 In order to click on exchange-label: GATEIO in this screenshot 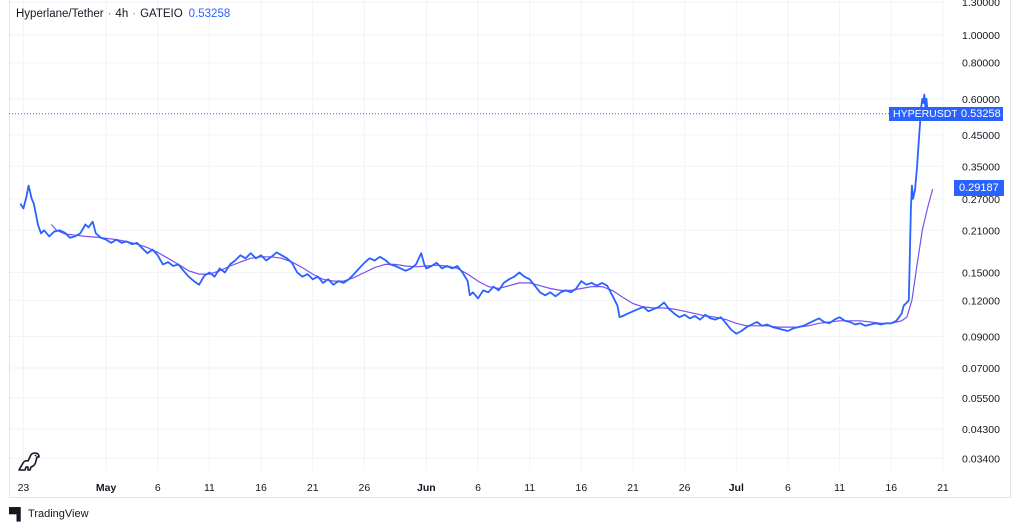, I will do `click(161, 14)`.